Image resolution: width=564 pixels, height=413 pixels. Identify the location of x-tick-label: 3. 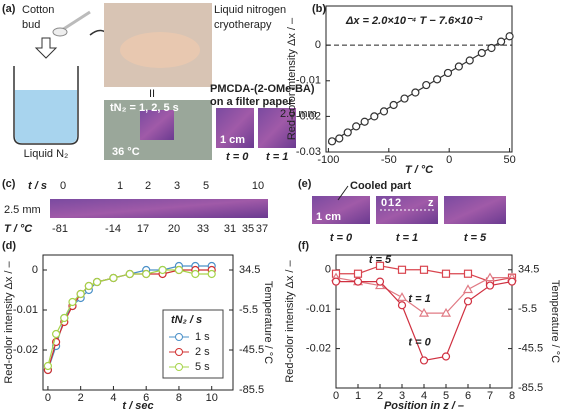
(402, 396).